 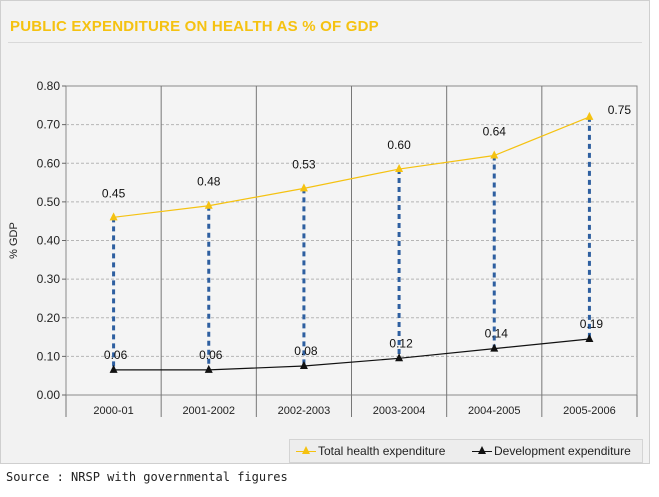 I want to click on y-tick-label: 0.50, so click(x=49, y=202).